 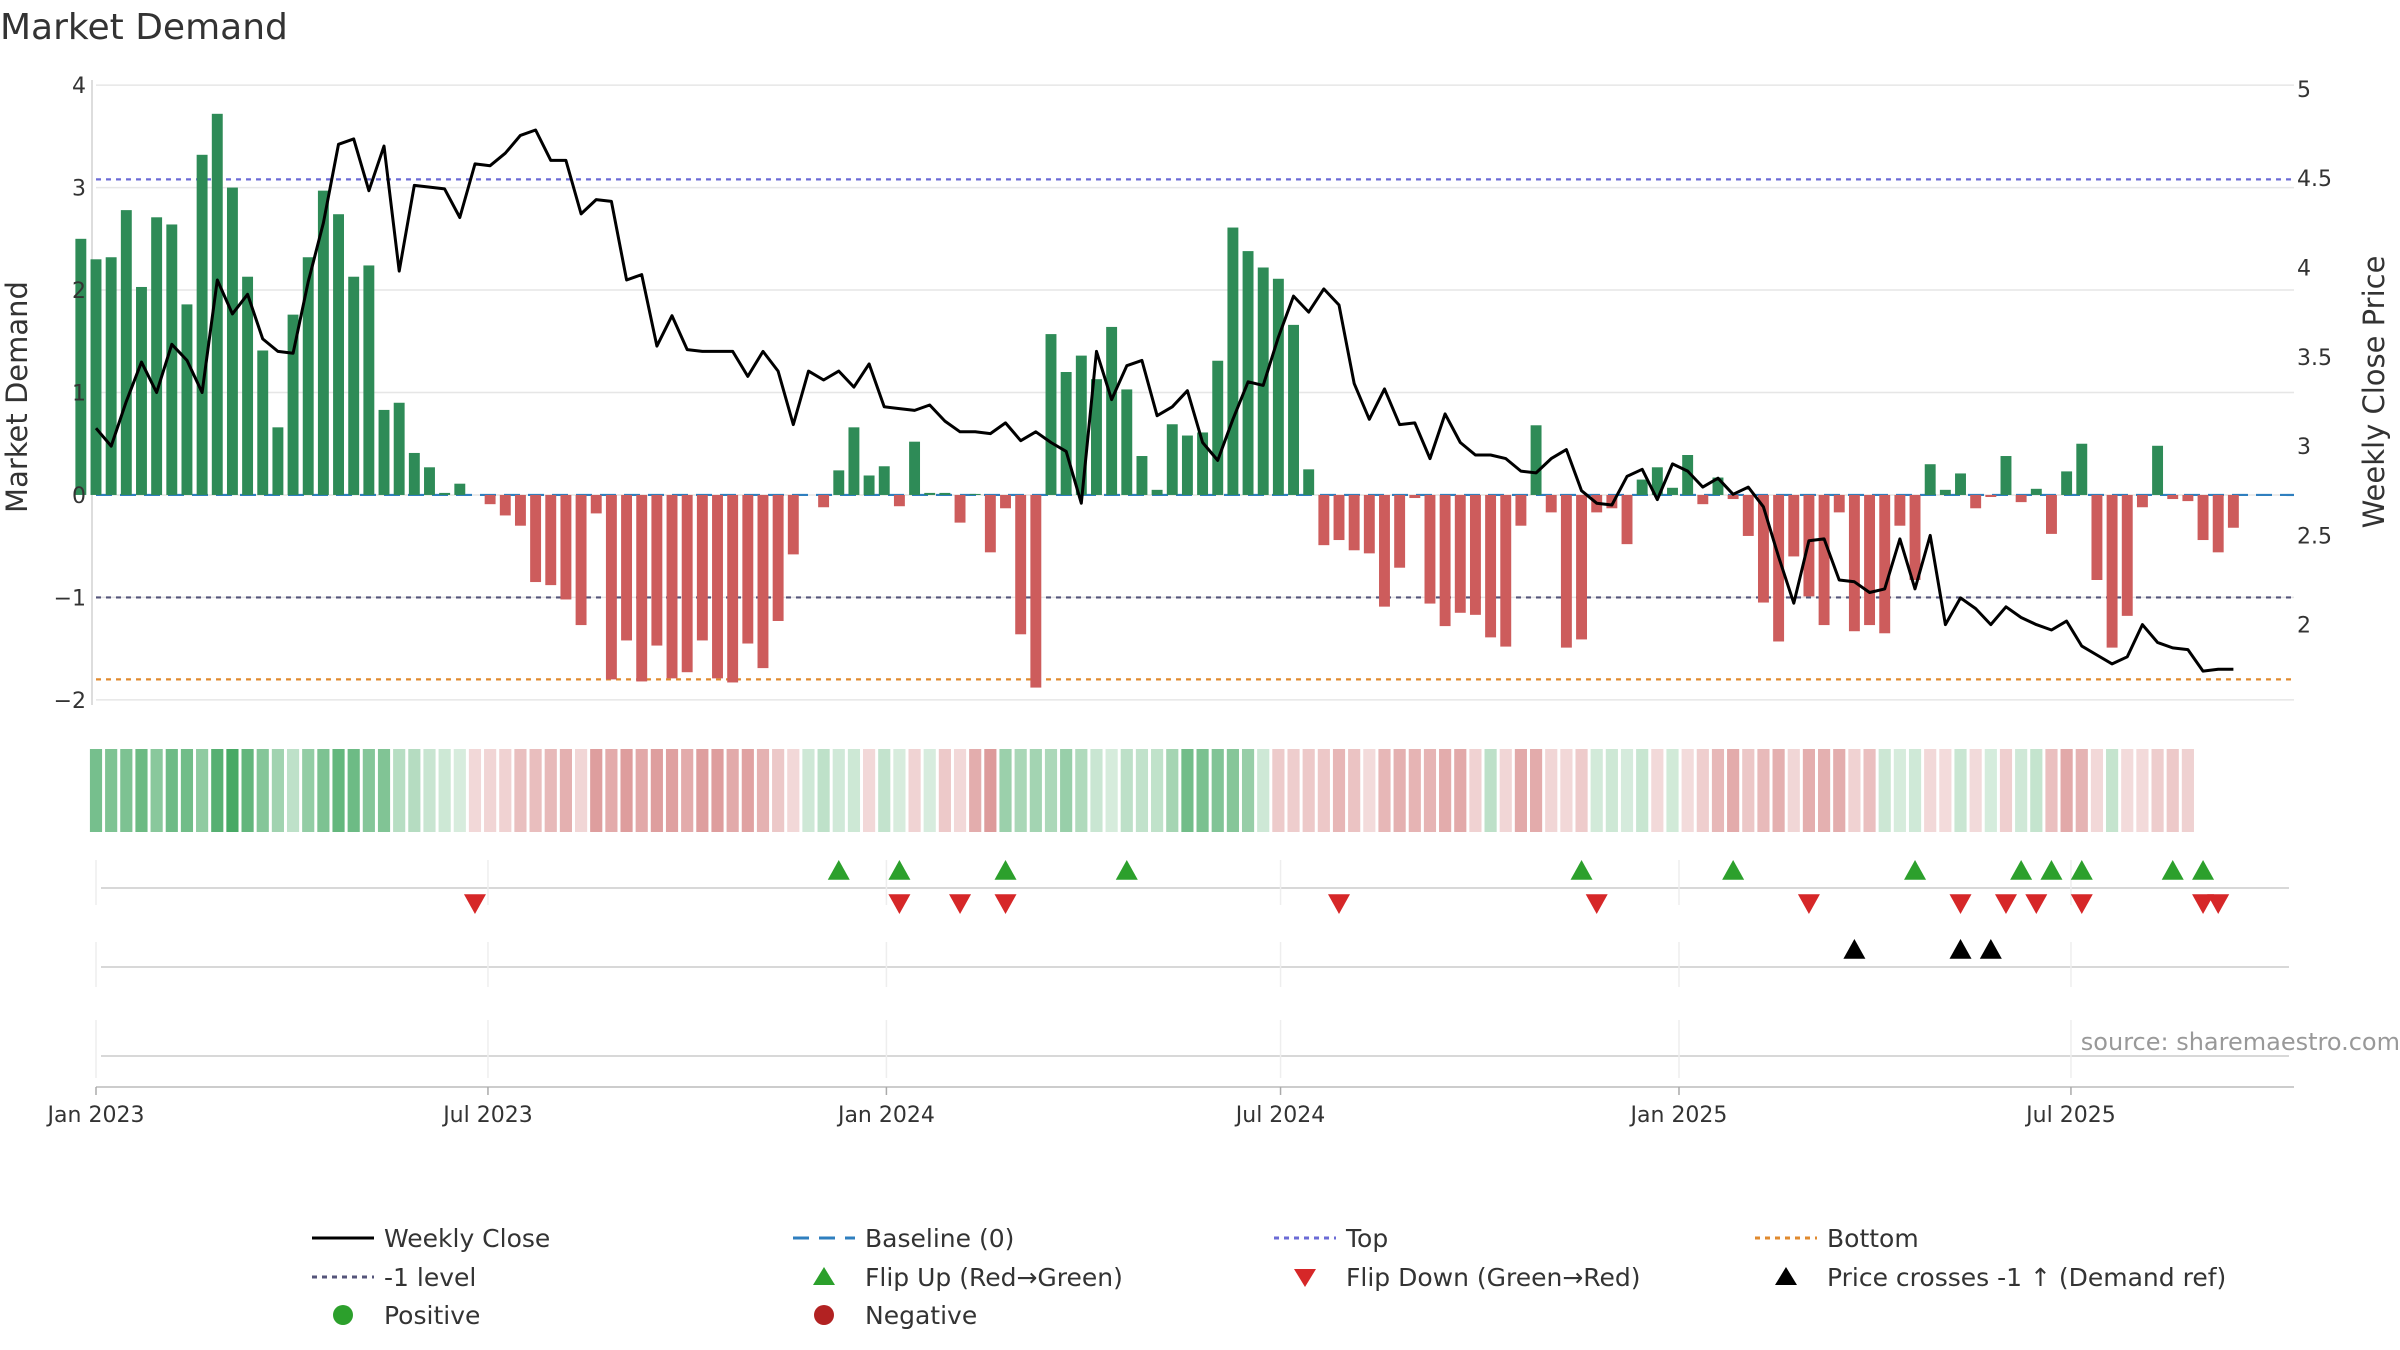 What do you see at coordinates (432, 1315) in the screenshot?
I see `legend-label: Positive` at bounding box center [432, 1315].